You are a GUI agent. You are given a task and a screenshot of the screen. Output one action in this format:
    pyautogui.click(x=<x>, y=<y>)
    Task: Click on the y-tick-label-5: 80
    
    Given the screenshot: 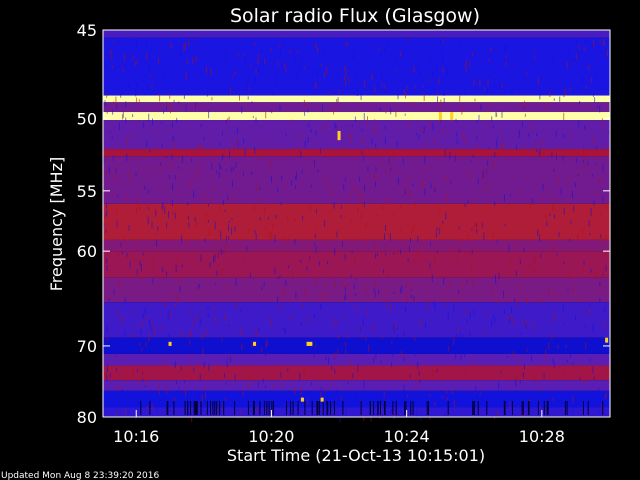 What is the action you would take?
    pyautogui.click(x=87, y=417)
    